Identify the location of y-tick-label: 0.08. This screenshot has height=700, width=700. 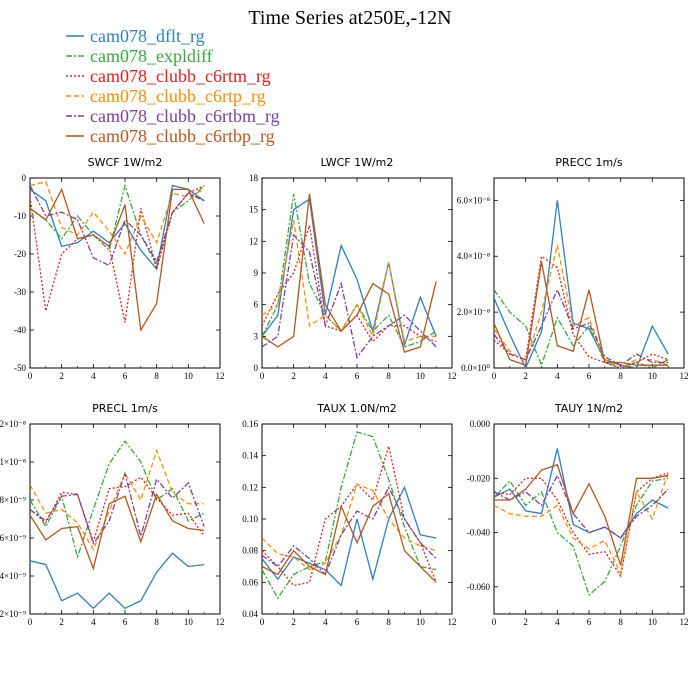
(250, 551).